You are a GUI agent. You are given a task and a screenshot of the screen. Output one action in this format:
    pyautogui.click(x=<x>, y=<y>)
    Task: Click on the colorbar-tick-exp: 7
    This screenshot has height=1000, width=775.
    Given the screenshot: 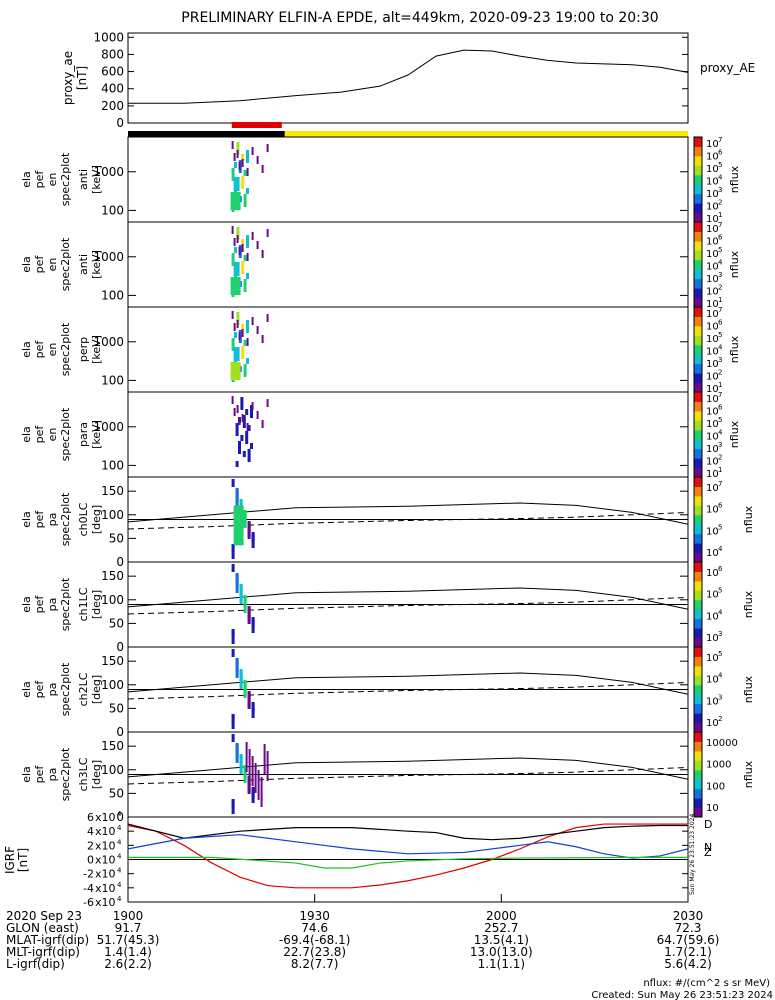 What is the action you would take?
    pyautogui.click(x=720, y=310)
    